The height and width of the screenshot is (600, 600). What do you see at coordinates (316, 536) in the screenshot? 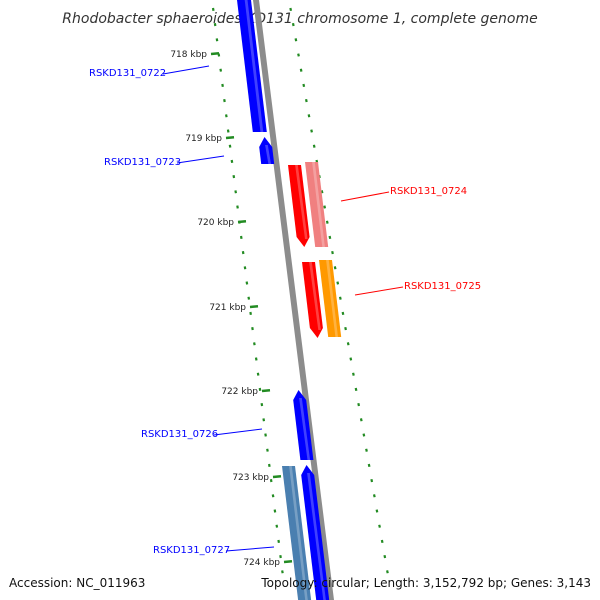
I see `gene-feature-rskd131-0727-highlight` at bounding box center [316, 536].